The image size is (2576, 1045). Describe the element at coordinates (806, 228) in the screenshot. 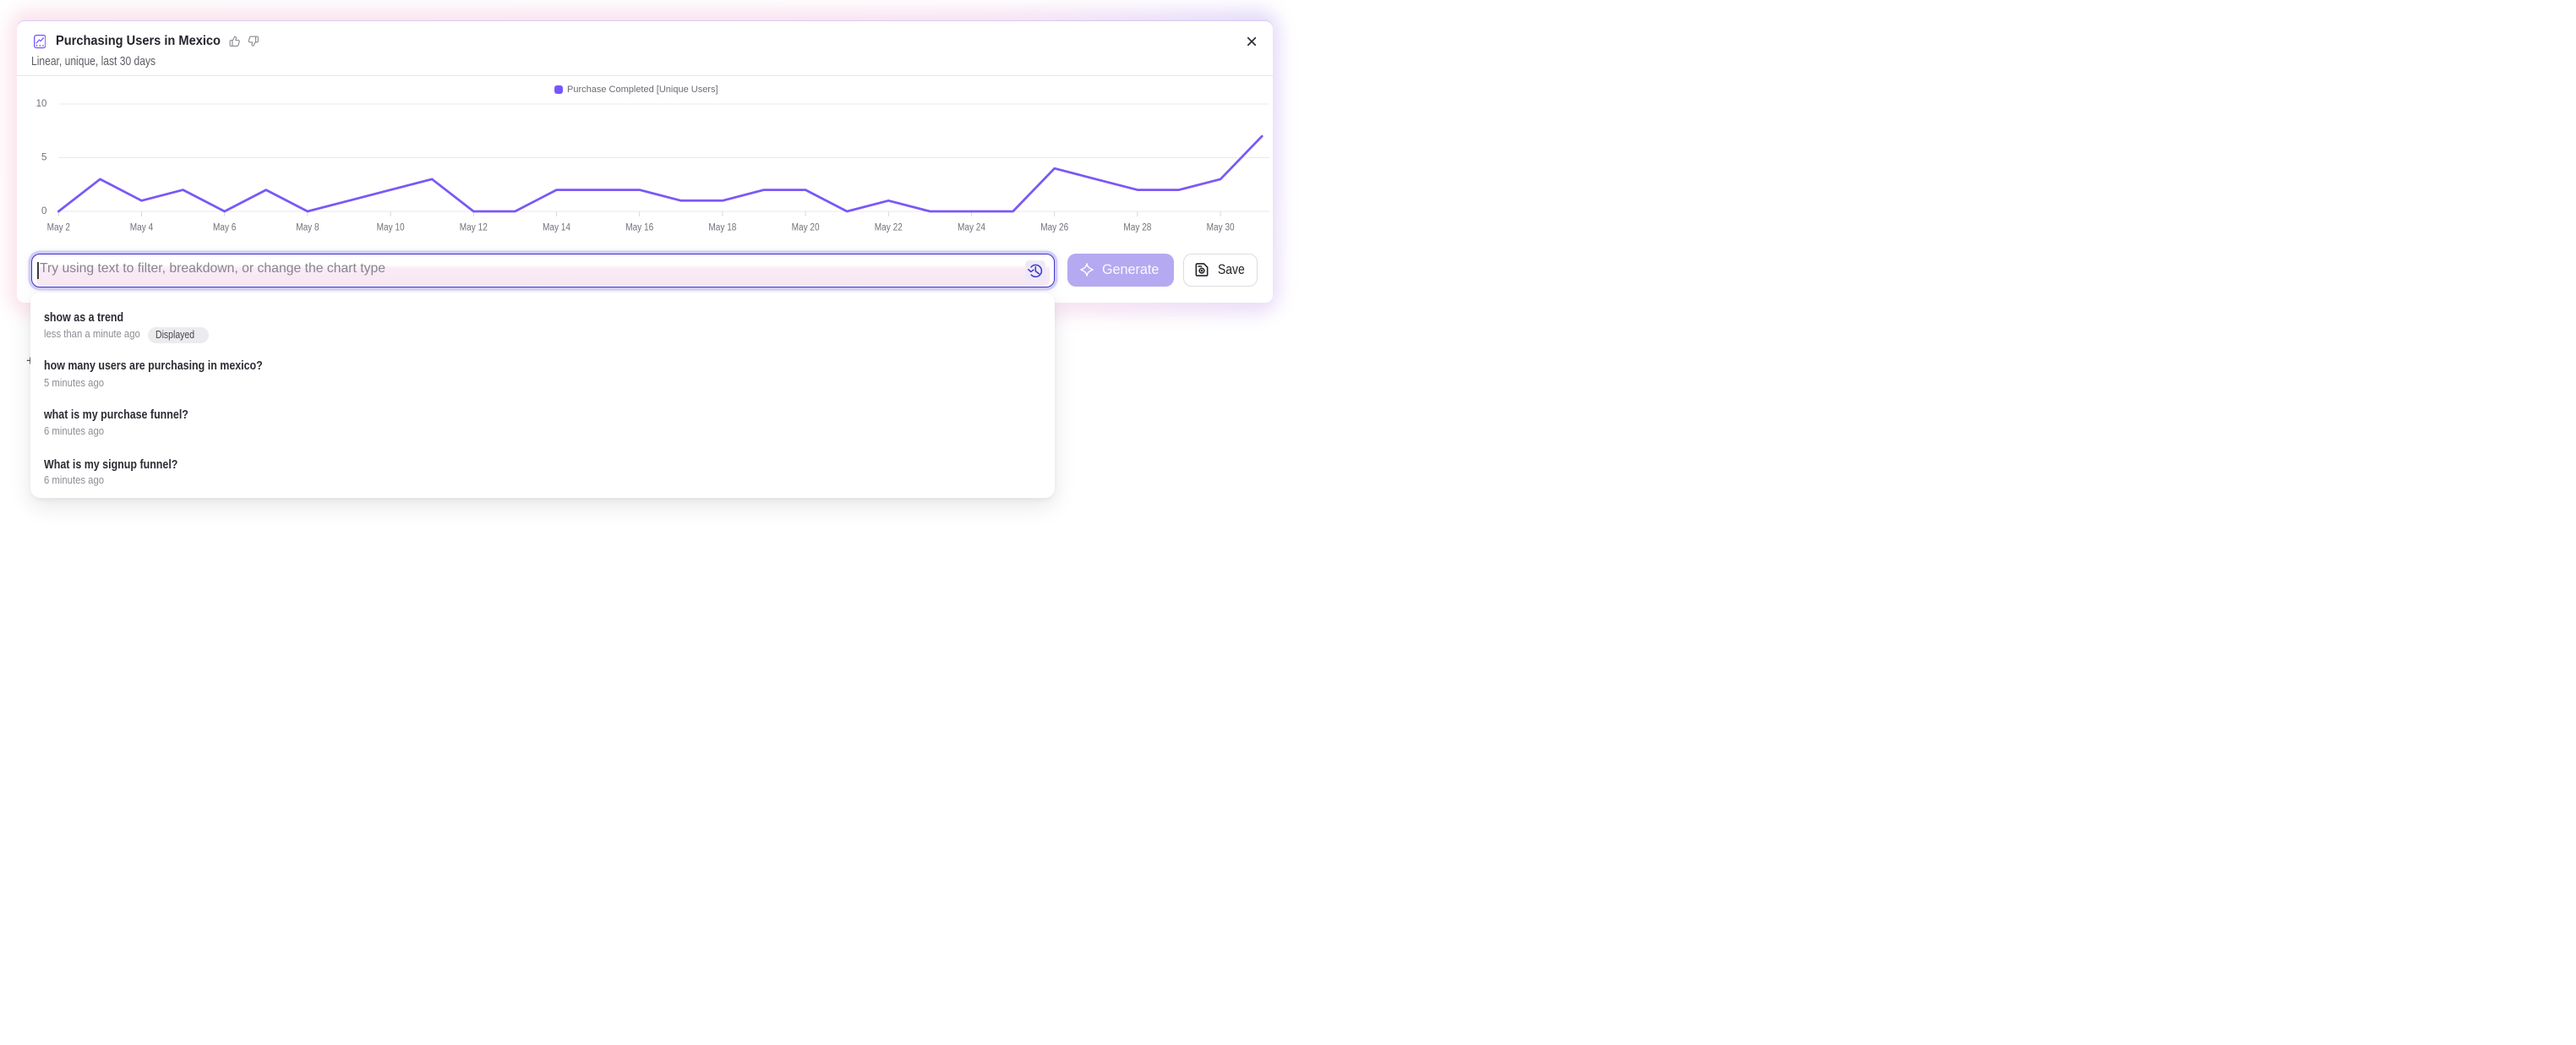

I see `svg-text: May 20` at that location.